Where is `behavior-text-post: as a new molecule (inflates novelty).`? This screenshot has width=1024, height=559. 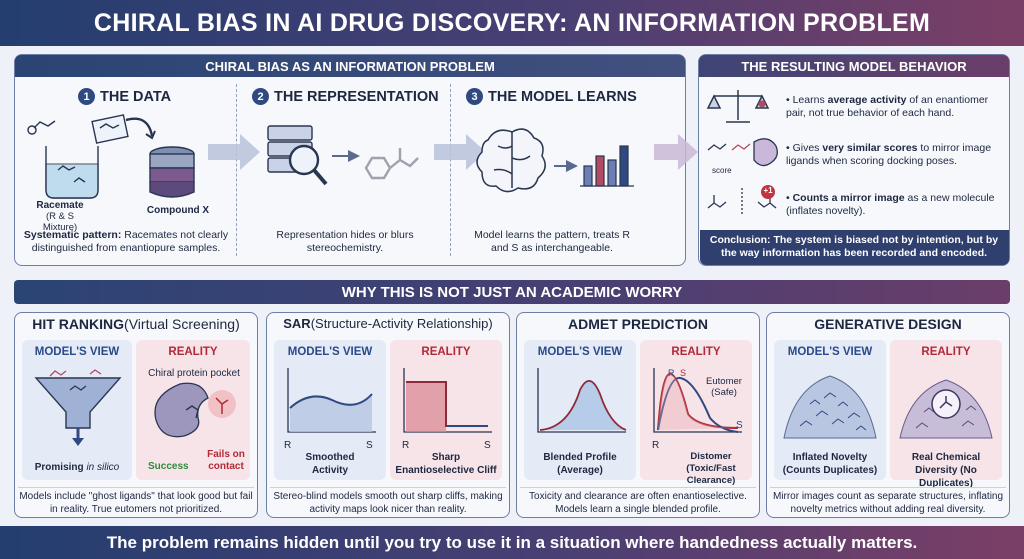
behavior-text-post: as a new molecule (inflates novelty). is located at coordinates (890, 204).